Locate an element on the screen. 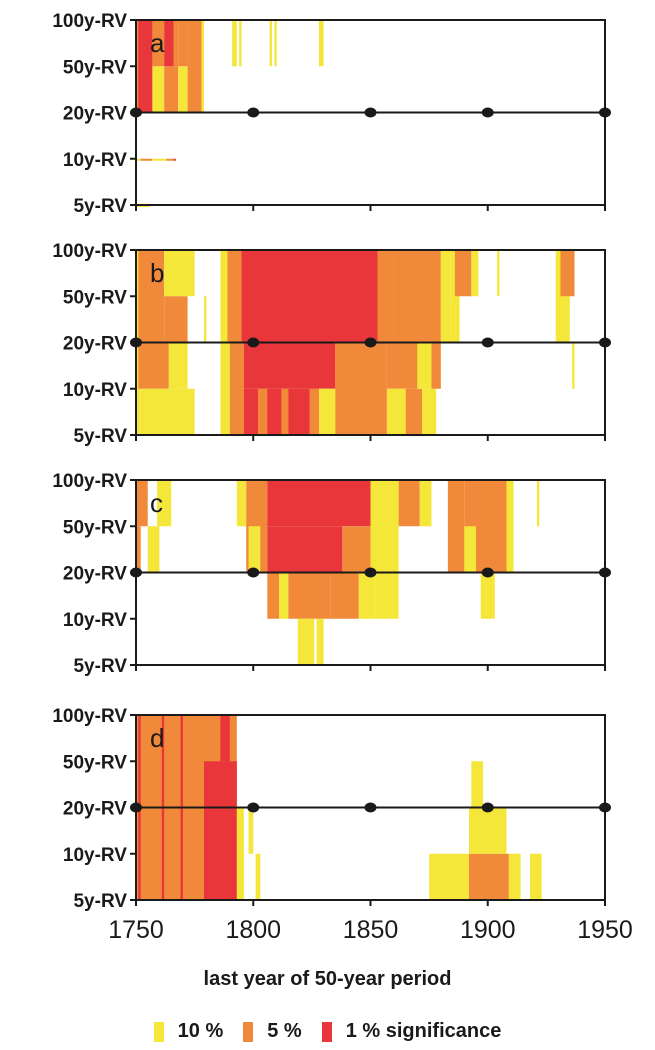 Image resolution: width=655 pixels, height=1050 pixels. x-tick-label: 1750 is located at coordinates (136, 930).